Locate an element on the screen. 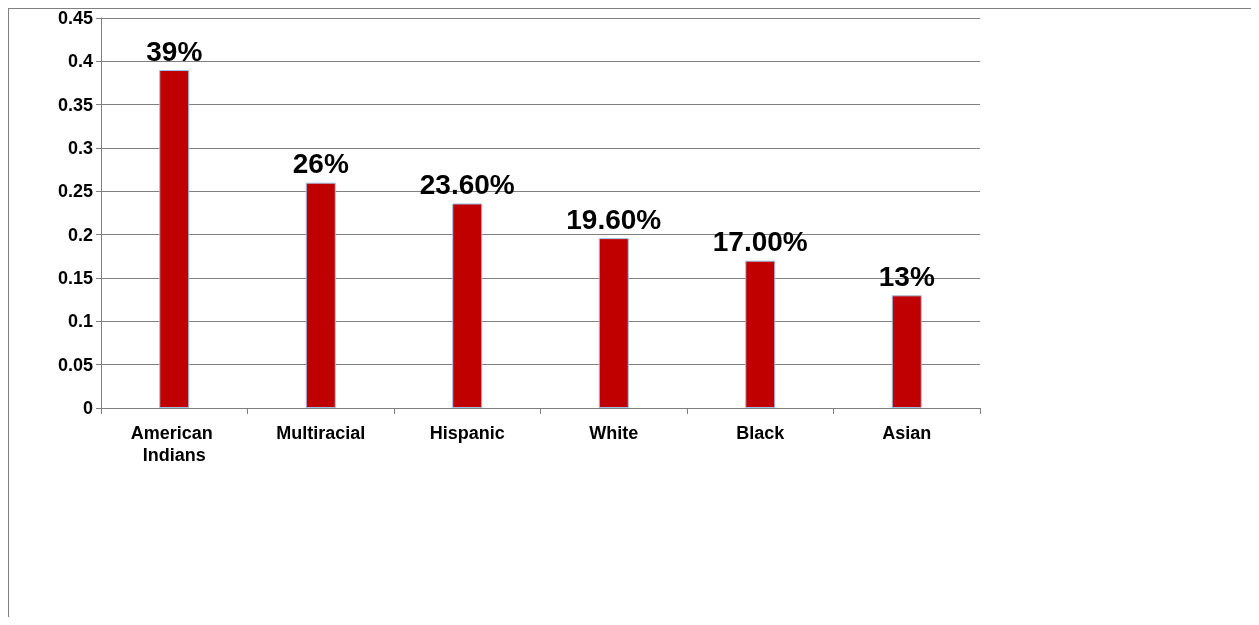 This screenshot has height=625, width=1259. data-label: 23.60% is located at coordinates (467, 184).